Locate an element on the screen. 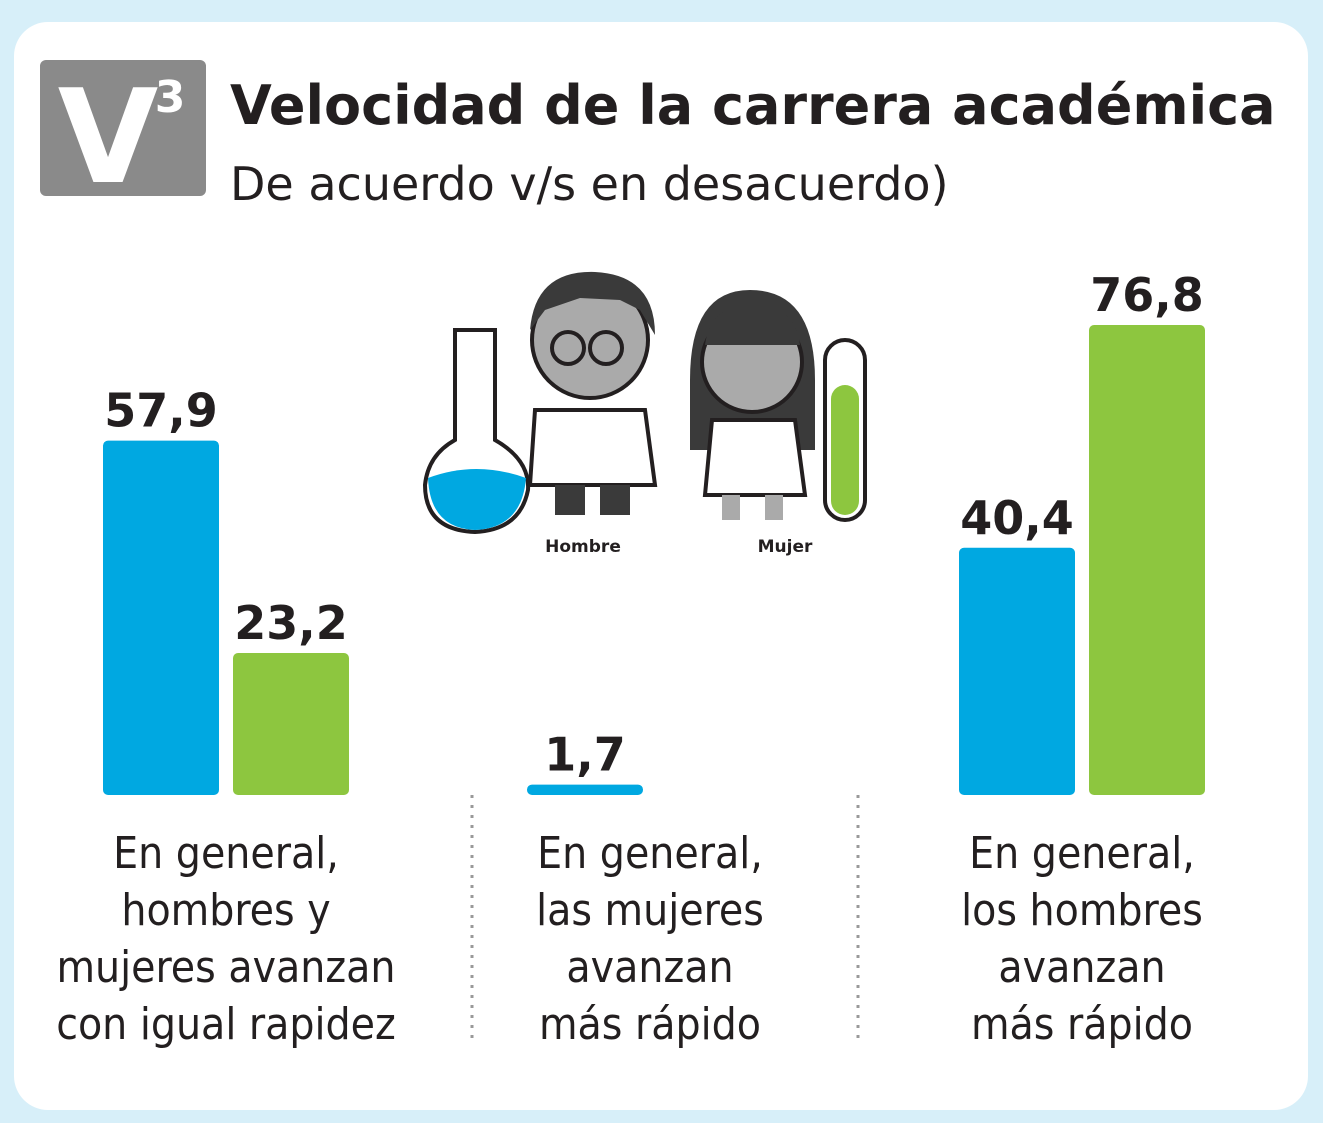  value-label: 57,9 is located at coordinates (161, 411).